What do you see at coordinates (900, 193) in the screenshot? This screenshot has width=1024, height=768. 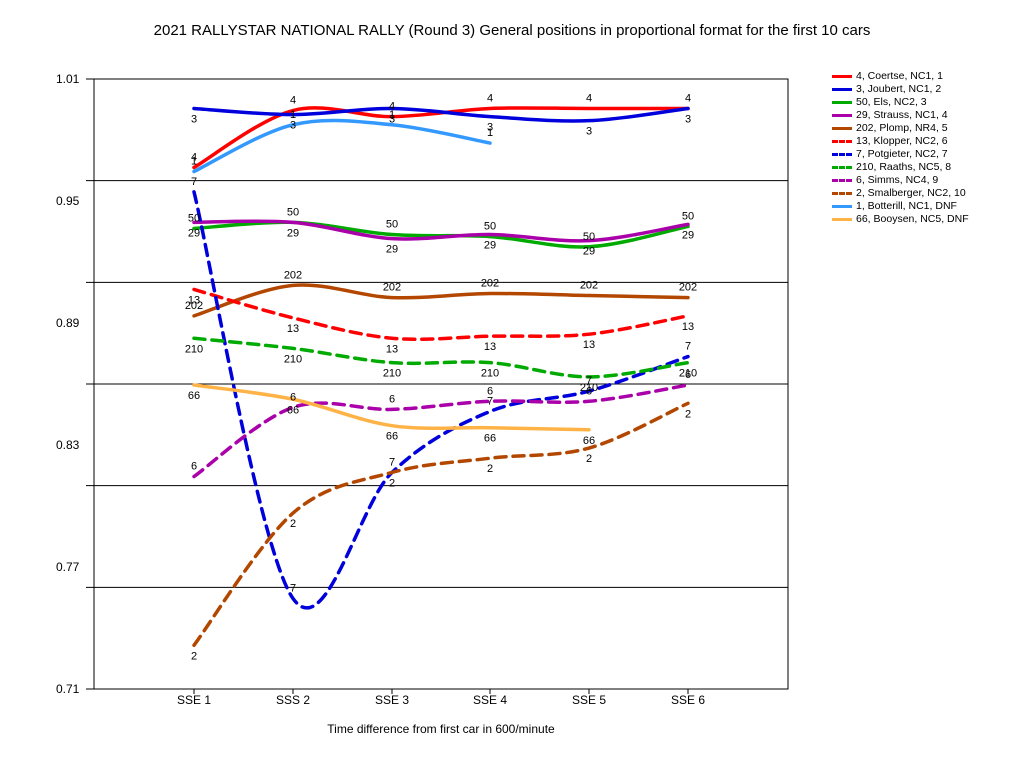 I see `legend-item: 2, Smalberger, NC2, 10` at bounding box center [900, 193].